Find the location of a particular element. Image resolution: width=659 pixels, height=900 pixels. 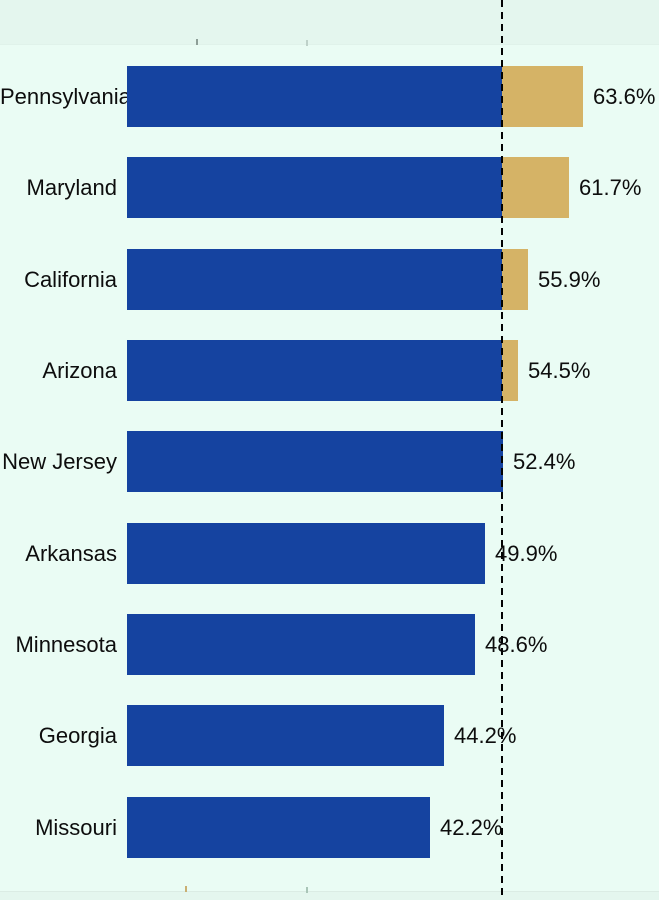

bar-row: Maryland 61.7% is located at coordinates (329, 187).